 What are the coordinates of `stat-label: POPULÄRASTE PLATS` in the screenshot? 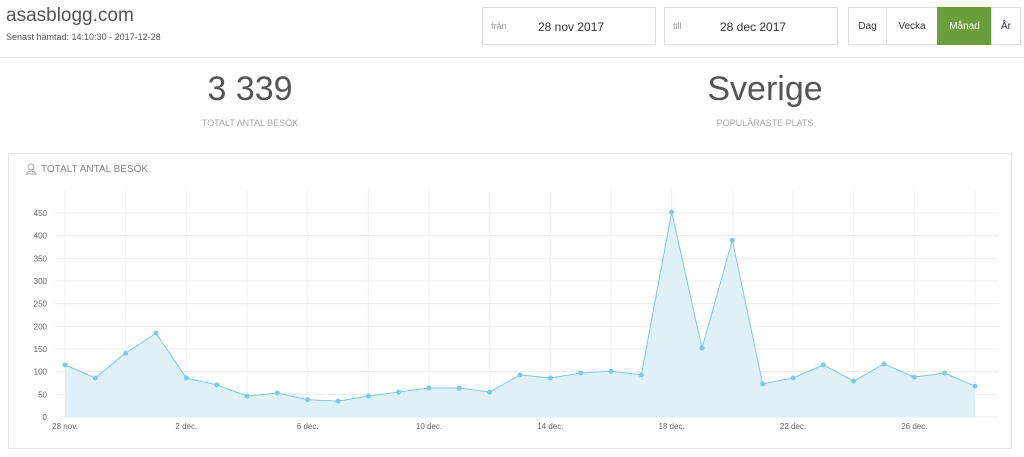 It's located at (765, 123).